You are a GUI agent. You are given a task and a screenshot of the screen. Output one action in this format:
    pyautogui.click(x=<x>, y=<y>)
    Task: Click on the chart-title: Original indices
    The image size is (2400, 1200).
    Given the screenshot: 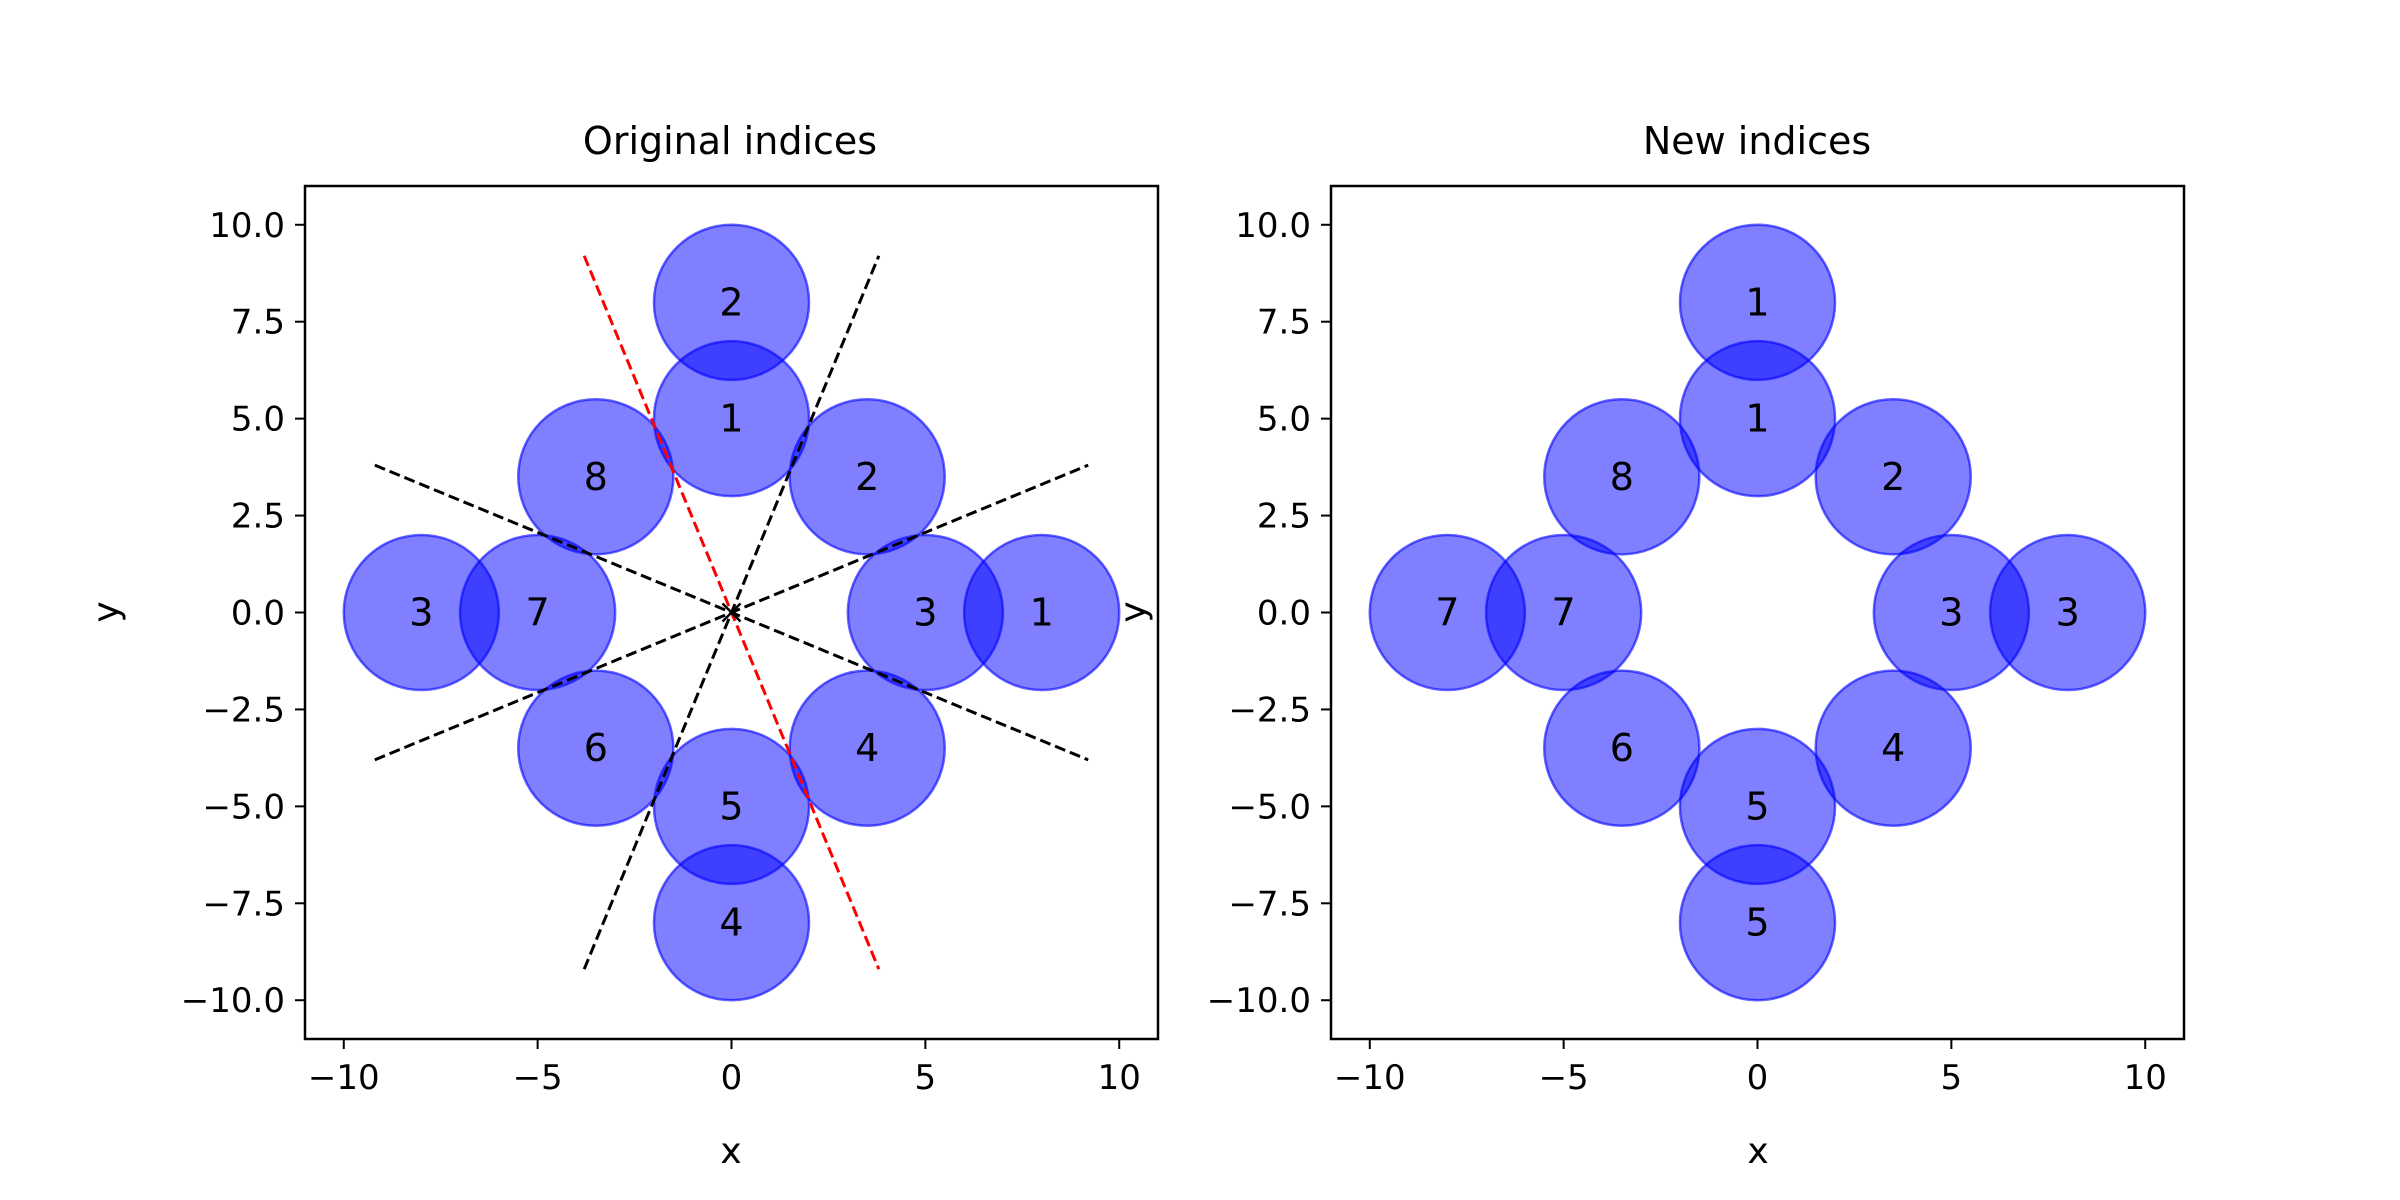 What is the action you would take?
    pyautogui.click(x=730, y=141)
    